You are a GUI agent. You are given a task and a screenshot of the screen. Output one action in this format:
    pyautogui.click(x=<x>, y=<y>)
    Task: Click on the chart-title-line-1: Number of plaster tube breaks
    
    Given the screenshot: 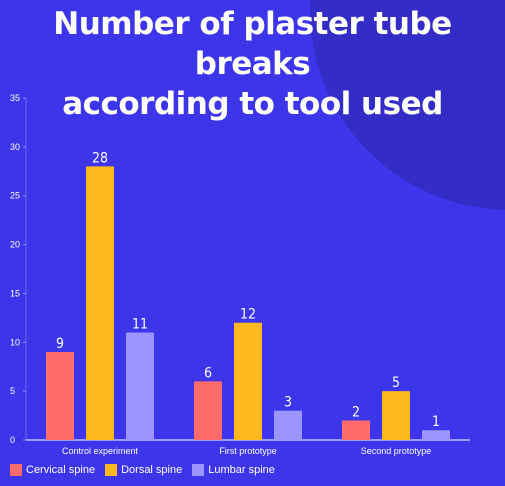 What is the action you would take?
    pyautogui.click(x=252, y=44)
    